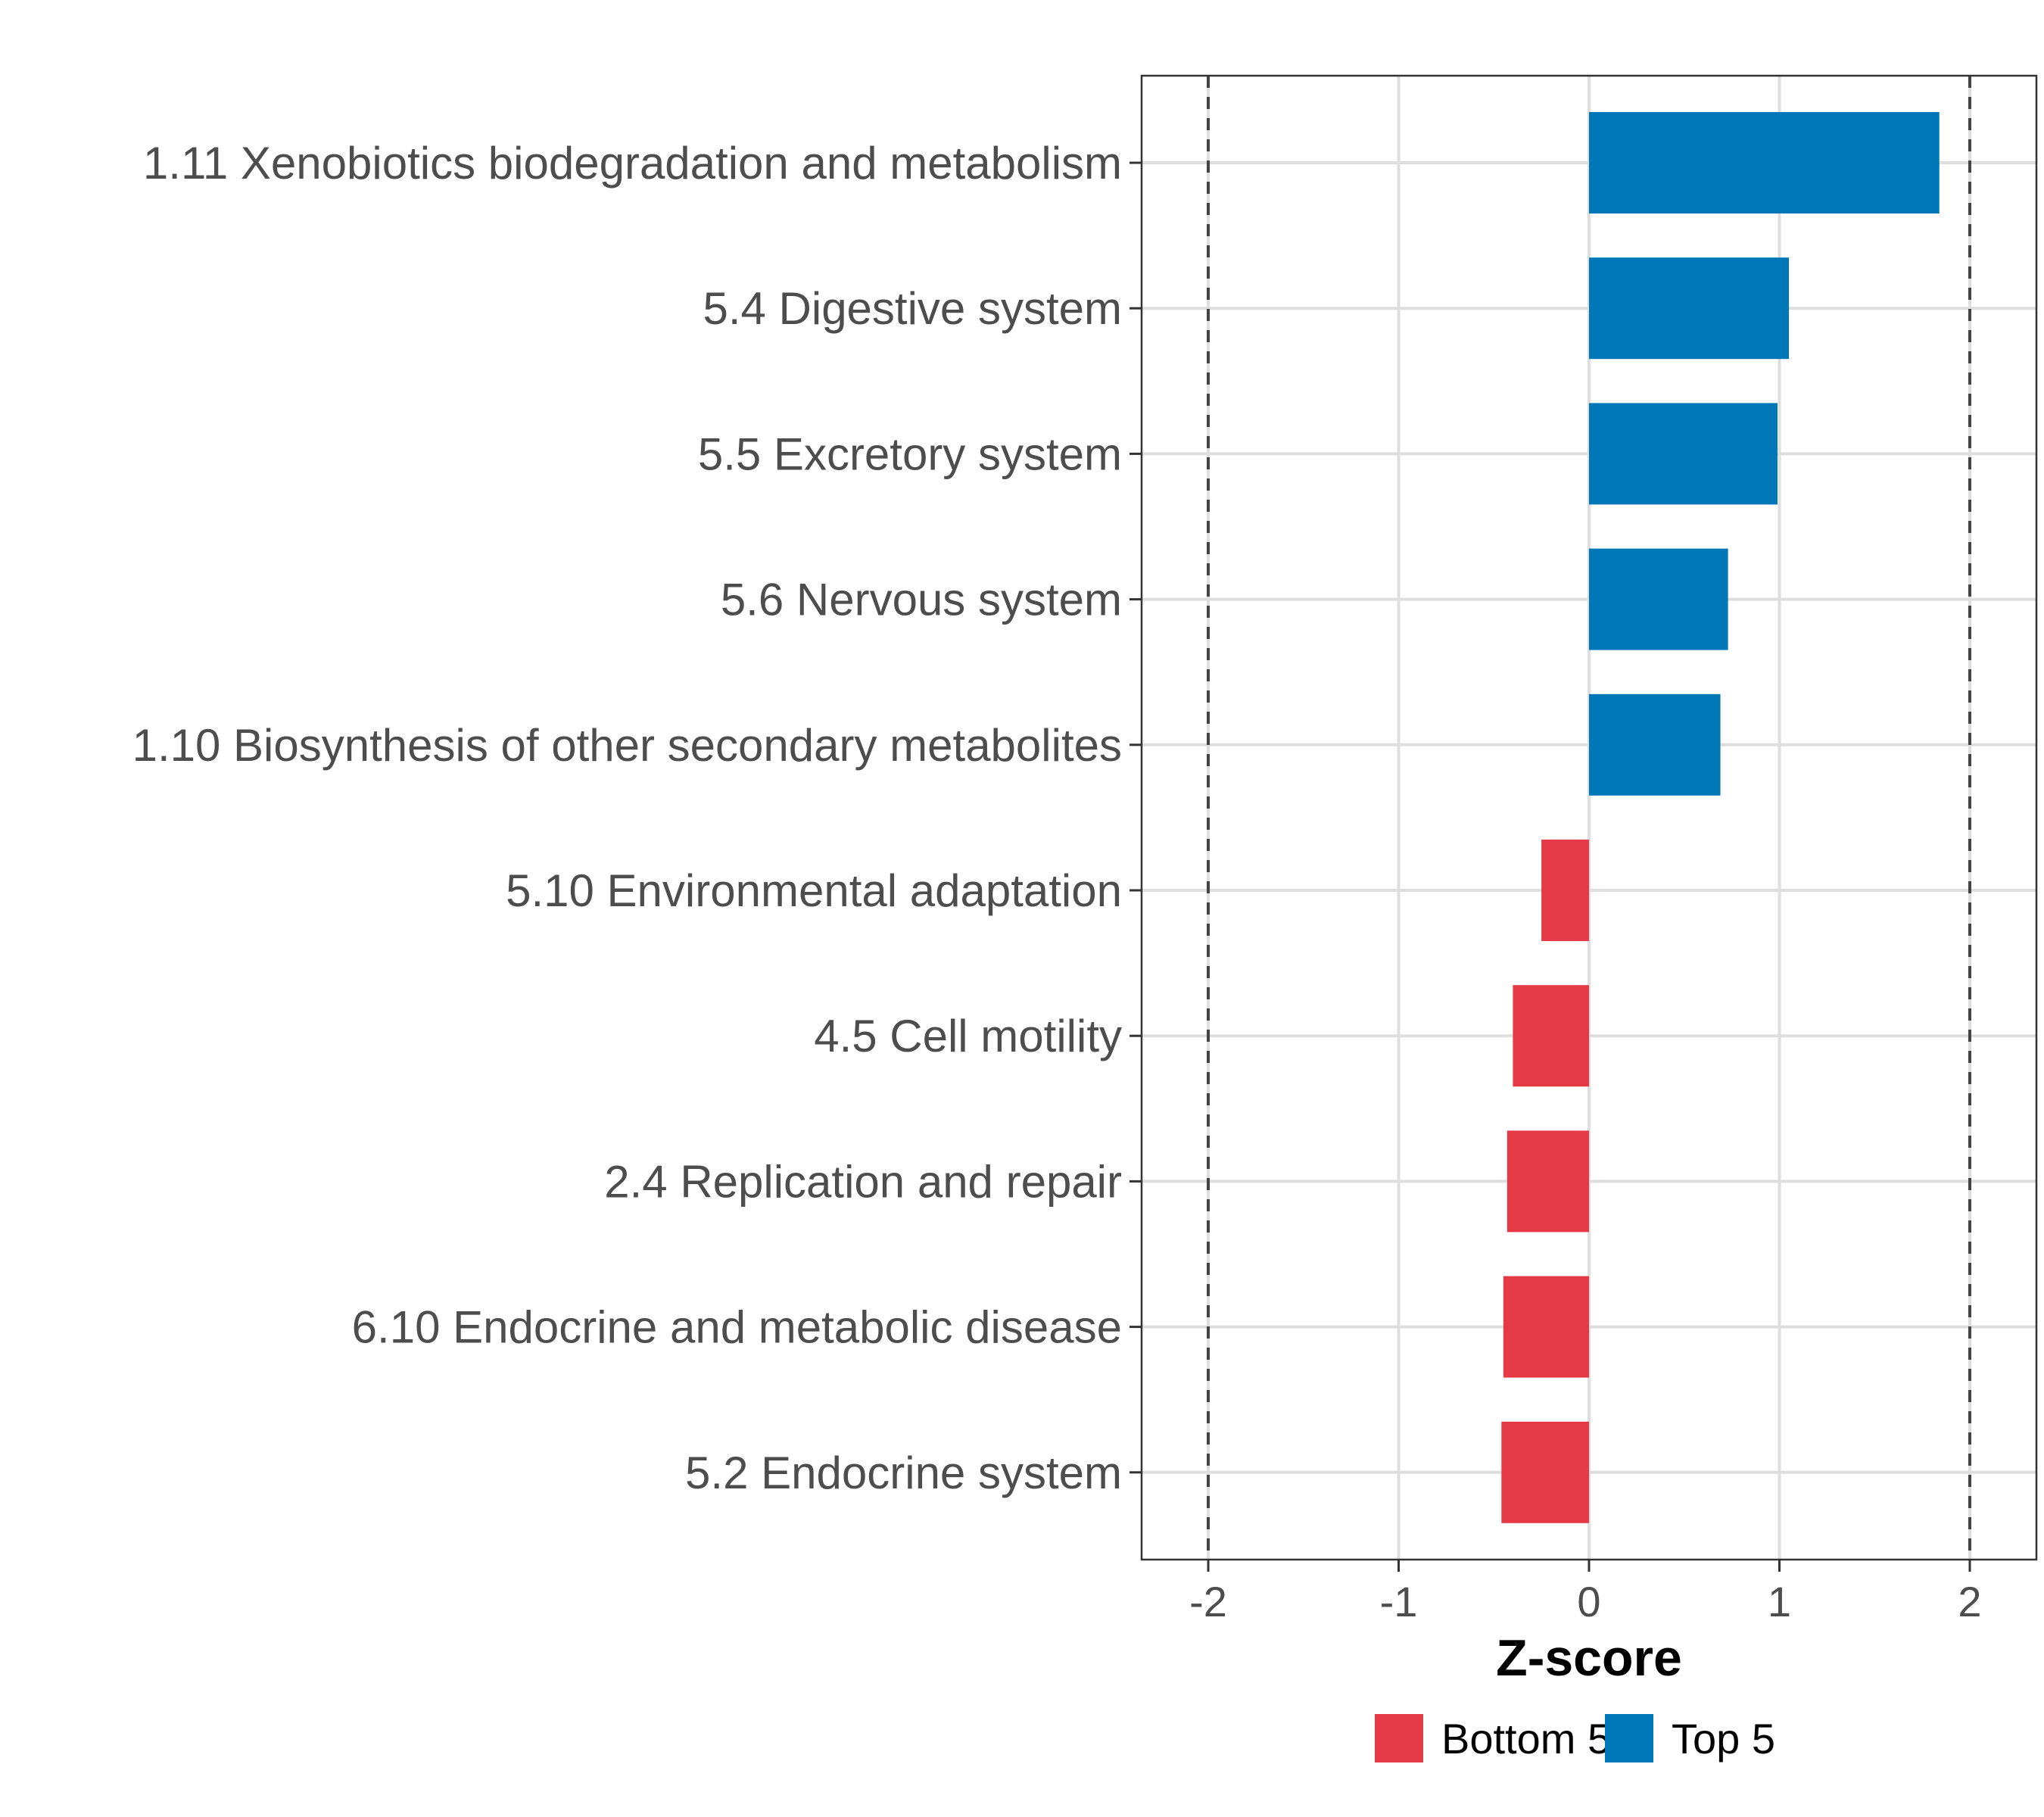 The image size is (2044, 1817). I want to click on x-tick-label: 1, so click(1779, 1601).